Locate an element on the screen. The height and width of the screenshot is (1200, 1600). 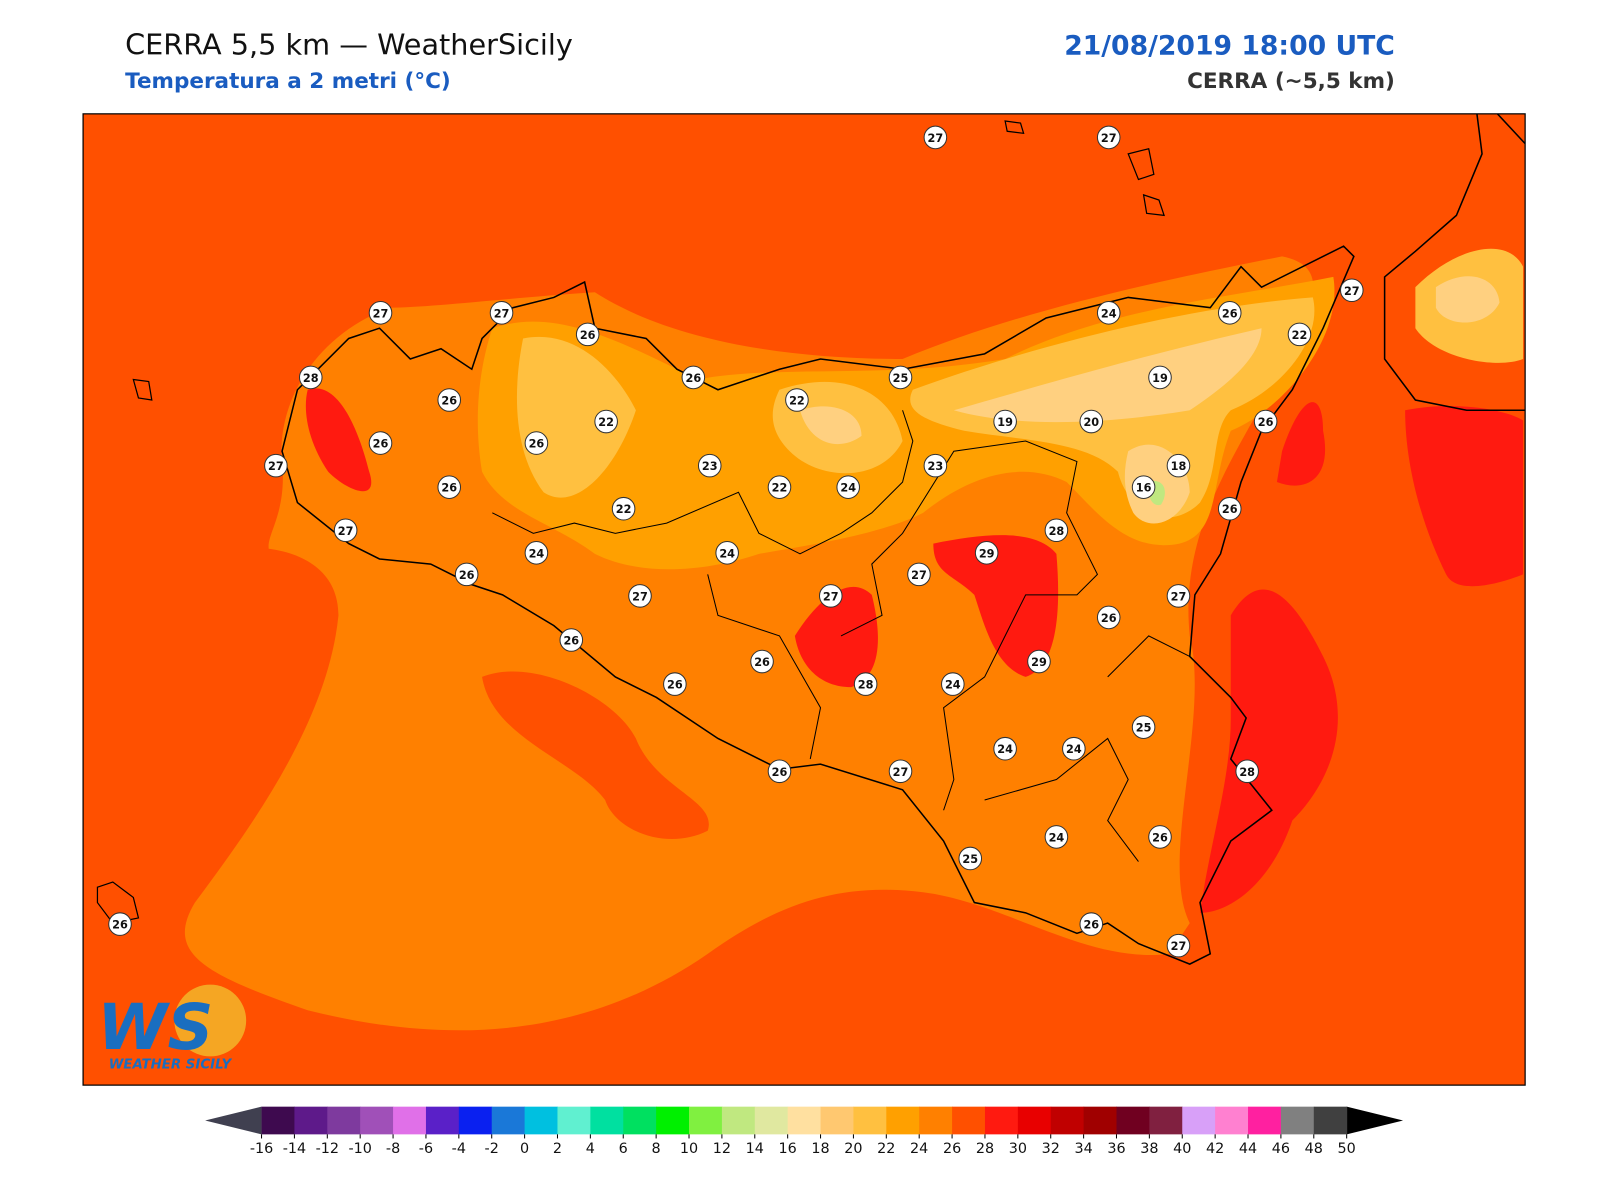
station-value: 25 is located at coordinates (901, 378).